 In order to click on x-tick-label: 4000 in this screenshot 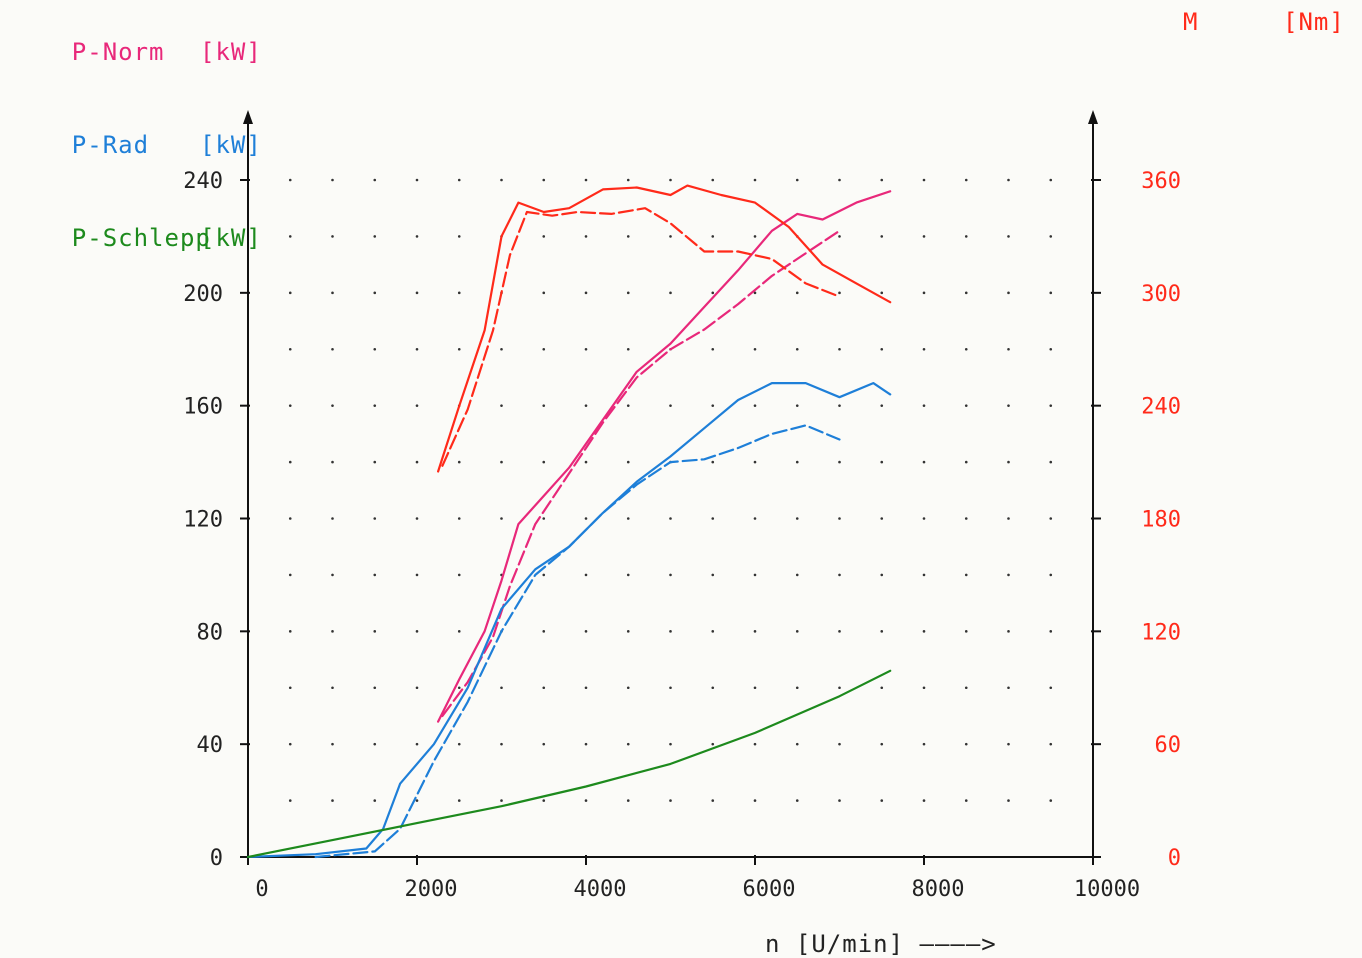, I will do `click(600, 889)`.